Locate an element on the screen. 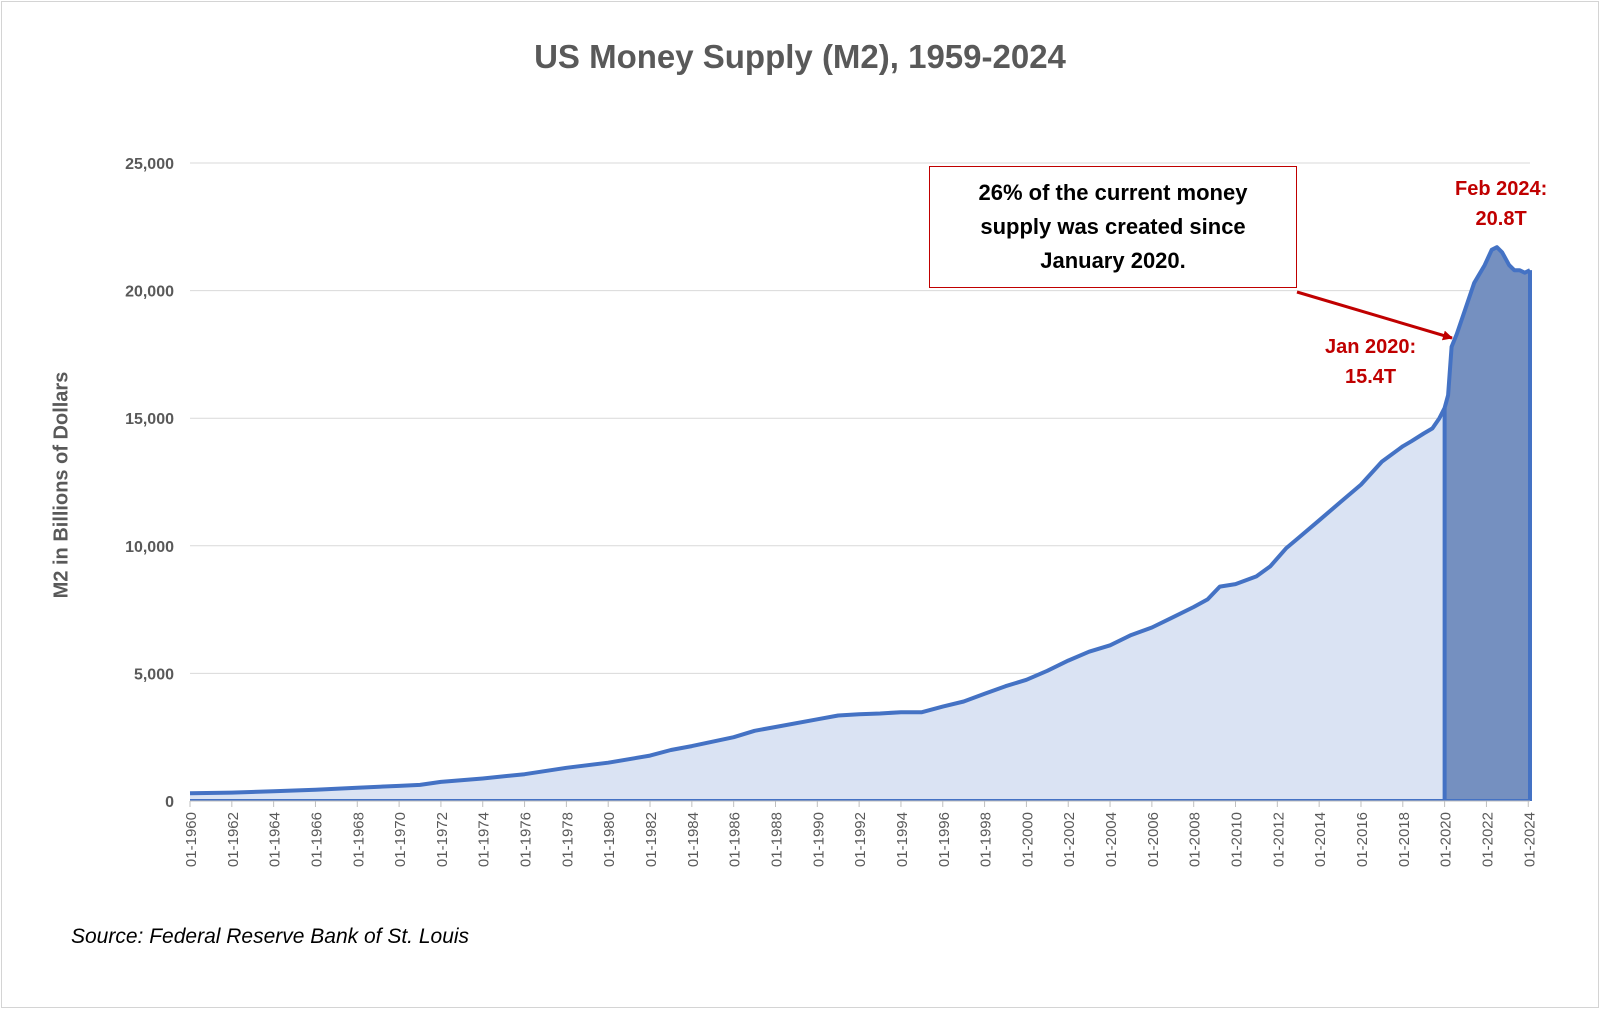 This screenshot has width=1600, height=1009. jan-2020-annotation: Jan 2020: 15.4T is located at coordinates (1370, 362).